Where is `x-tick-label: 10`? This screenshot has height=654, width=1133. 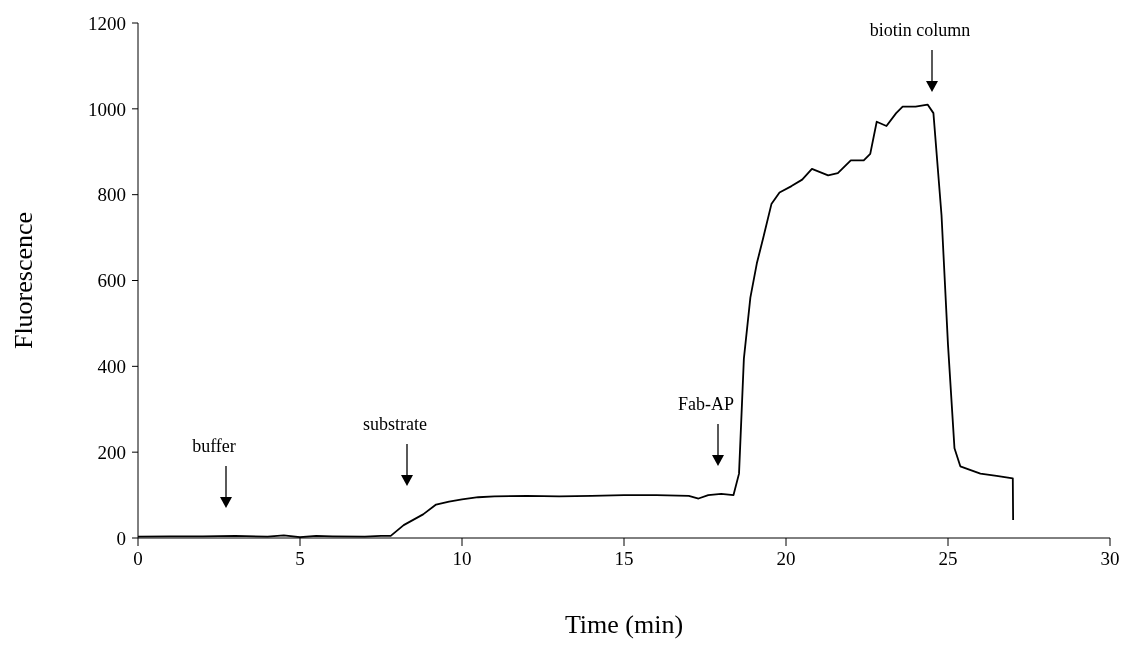
x-tick-label: 10 is located at coordinates (462, 559).